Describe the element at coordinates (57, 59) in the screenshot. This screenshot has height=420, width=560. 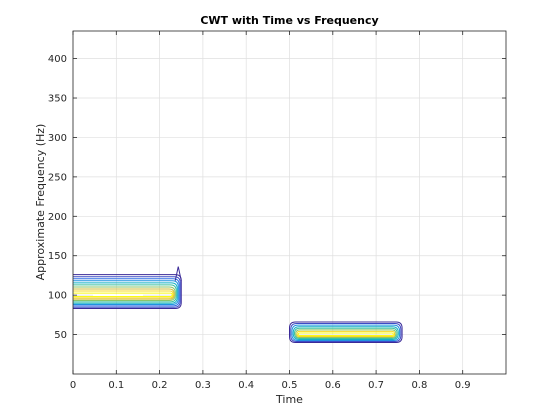
I see `y-tick-label: 400` at that location.